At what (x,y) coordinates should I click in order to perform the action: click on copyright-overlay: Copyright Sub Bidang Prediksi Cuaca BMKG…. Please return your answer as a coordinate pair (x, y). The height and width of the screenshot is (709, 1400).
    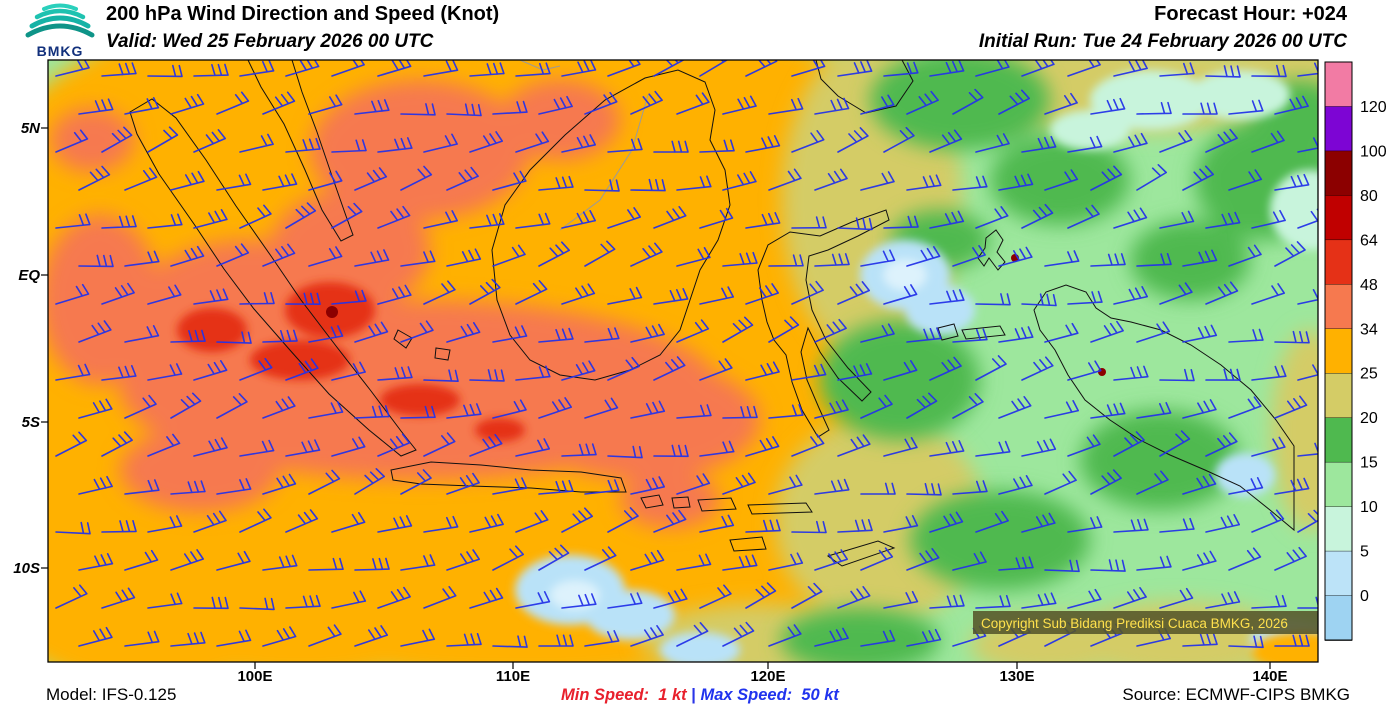
    Looking at the image, I should click on (1145, 622).